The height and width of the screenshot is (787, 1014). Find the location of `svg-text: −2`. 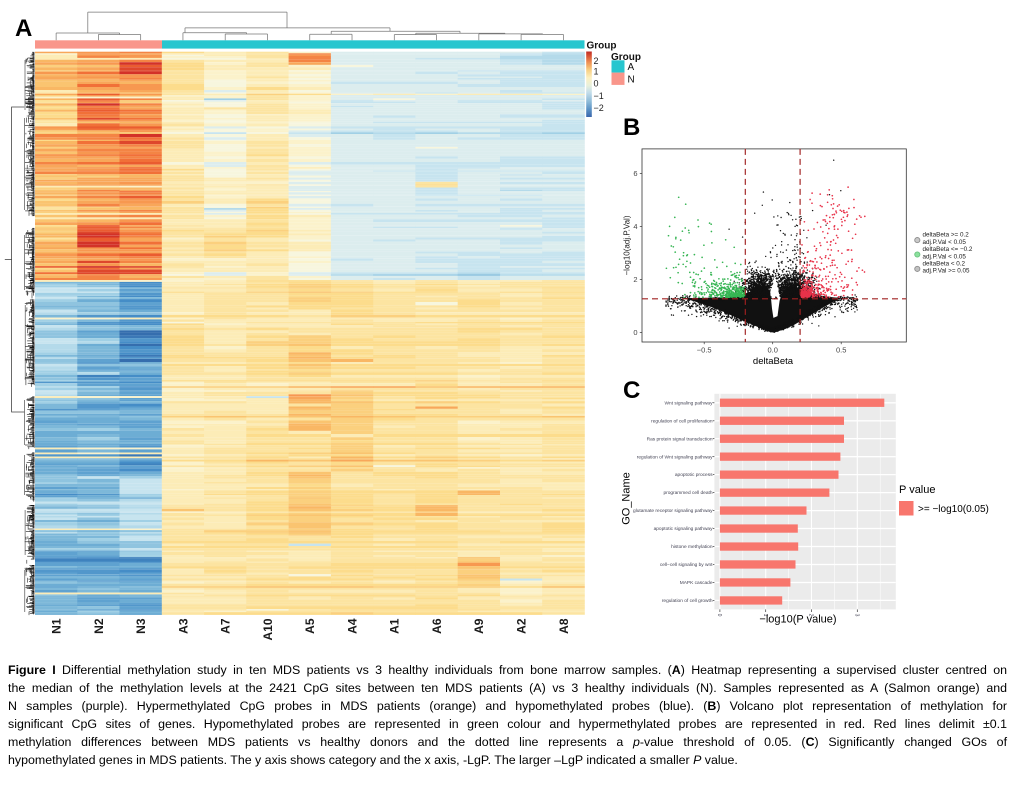

svg-text: −2 is located at coordinates (599, 108).